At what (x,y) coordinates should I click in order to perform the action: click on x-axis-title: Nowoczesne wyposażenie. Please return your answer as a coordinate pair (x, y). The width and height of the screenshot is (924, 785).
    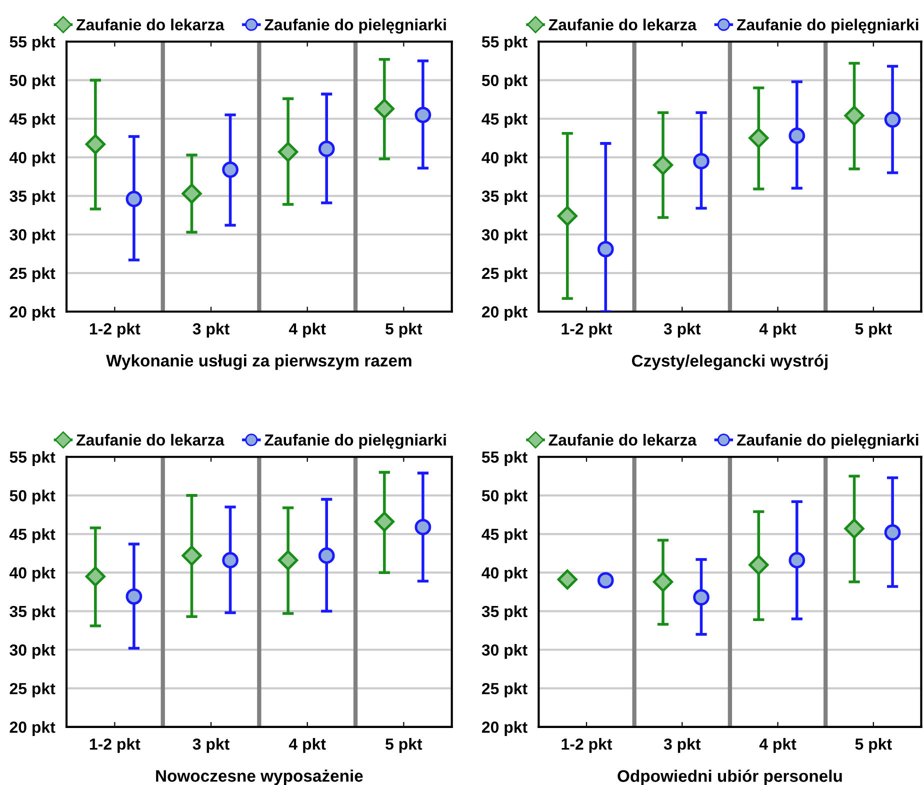
    Looking at the image, I should click on (259, 777).